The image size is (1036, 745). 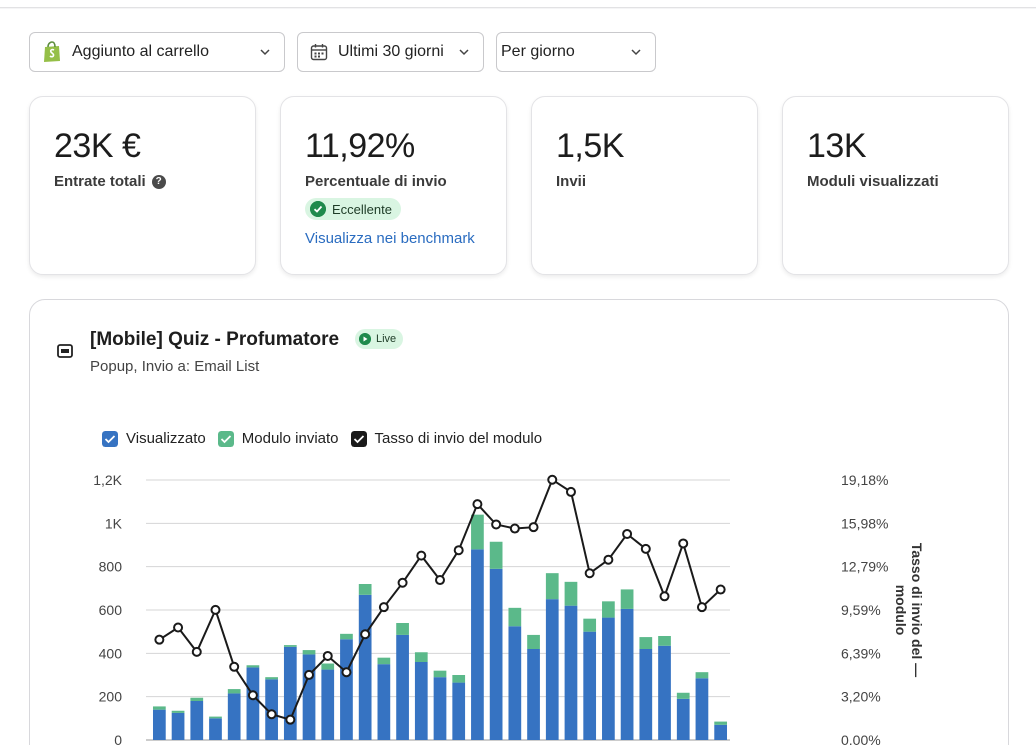 I want to click on y-right-tick-label: 6,39%, so click(x=861, y=653).